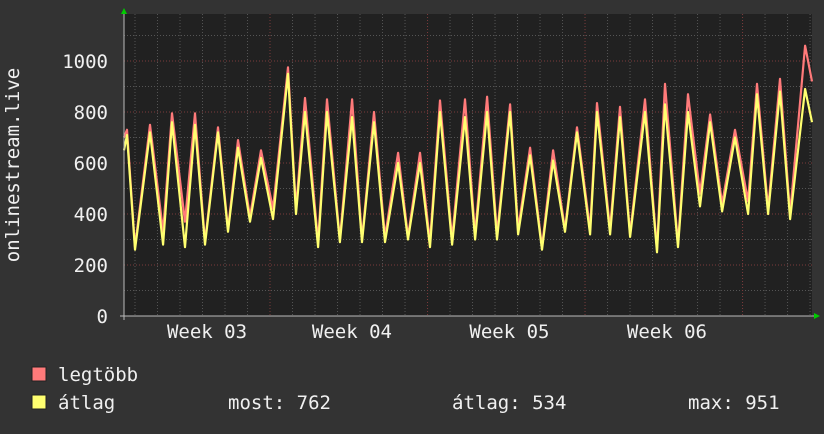 This screenshot has height=434, width=824. Describe the element at coordinates (509, 403) in the screenshot. I see `stat-atlag: átlag: 534` at that location.